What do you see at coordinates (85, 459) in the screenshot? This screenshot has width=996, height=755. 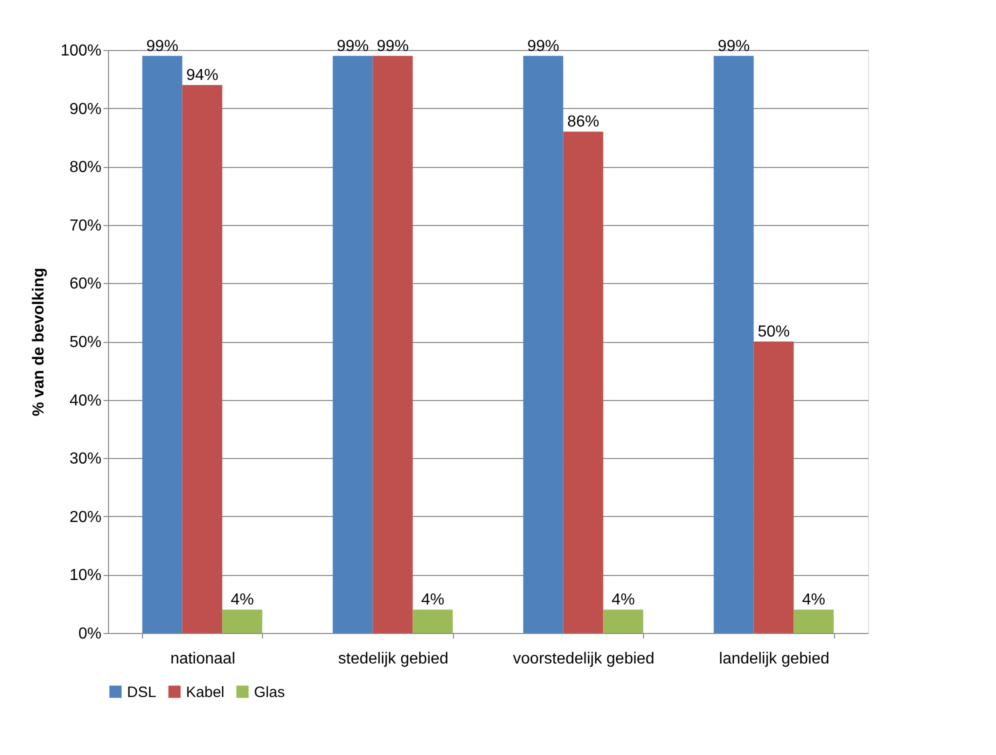 I see `y-tick-label: 30%` at bounding box center [85, 459].